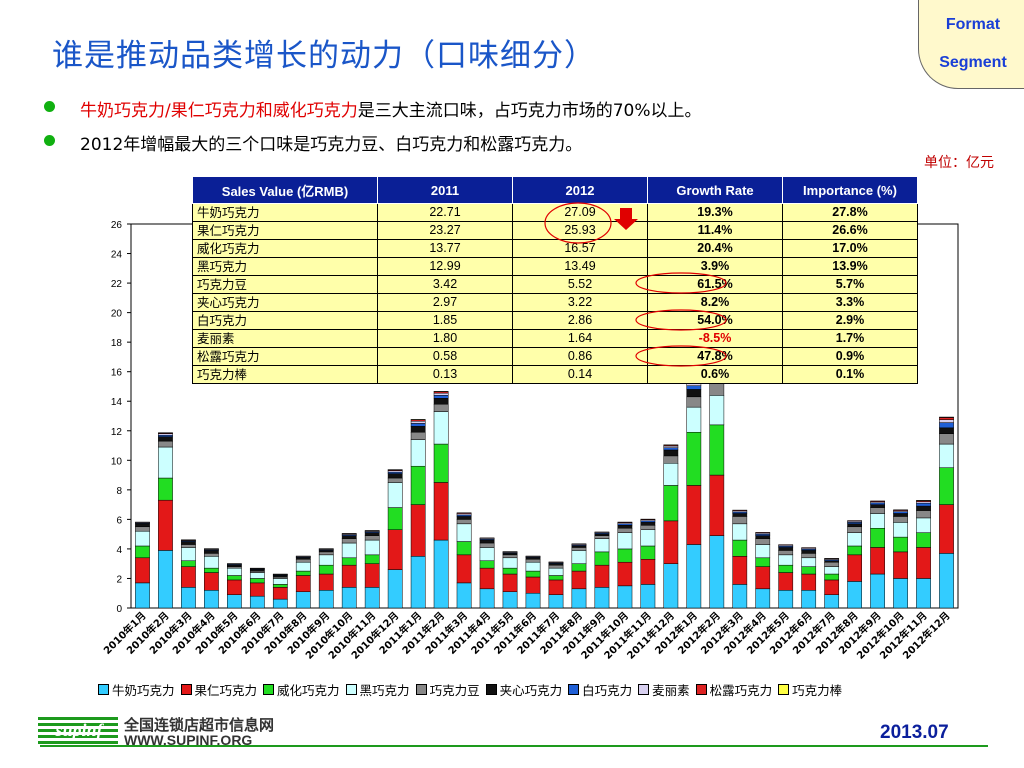 This screenshot has height=768, width=1024. What do you see at coordinates (850, 266) in the screenshot?
I see `table-cell: 13.9%` at bounding box center [850, 266].